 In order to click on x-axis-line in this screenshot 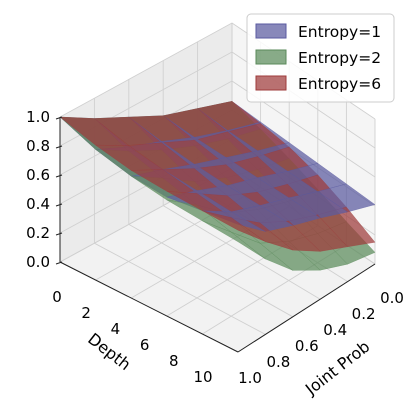, I will do `click(306, 308)`.